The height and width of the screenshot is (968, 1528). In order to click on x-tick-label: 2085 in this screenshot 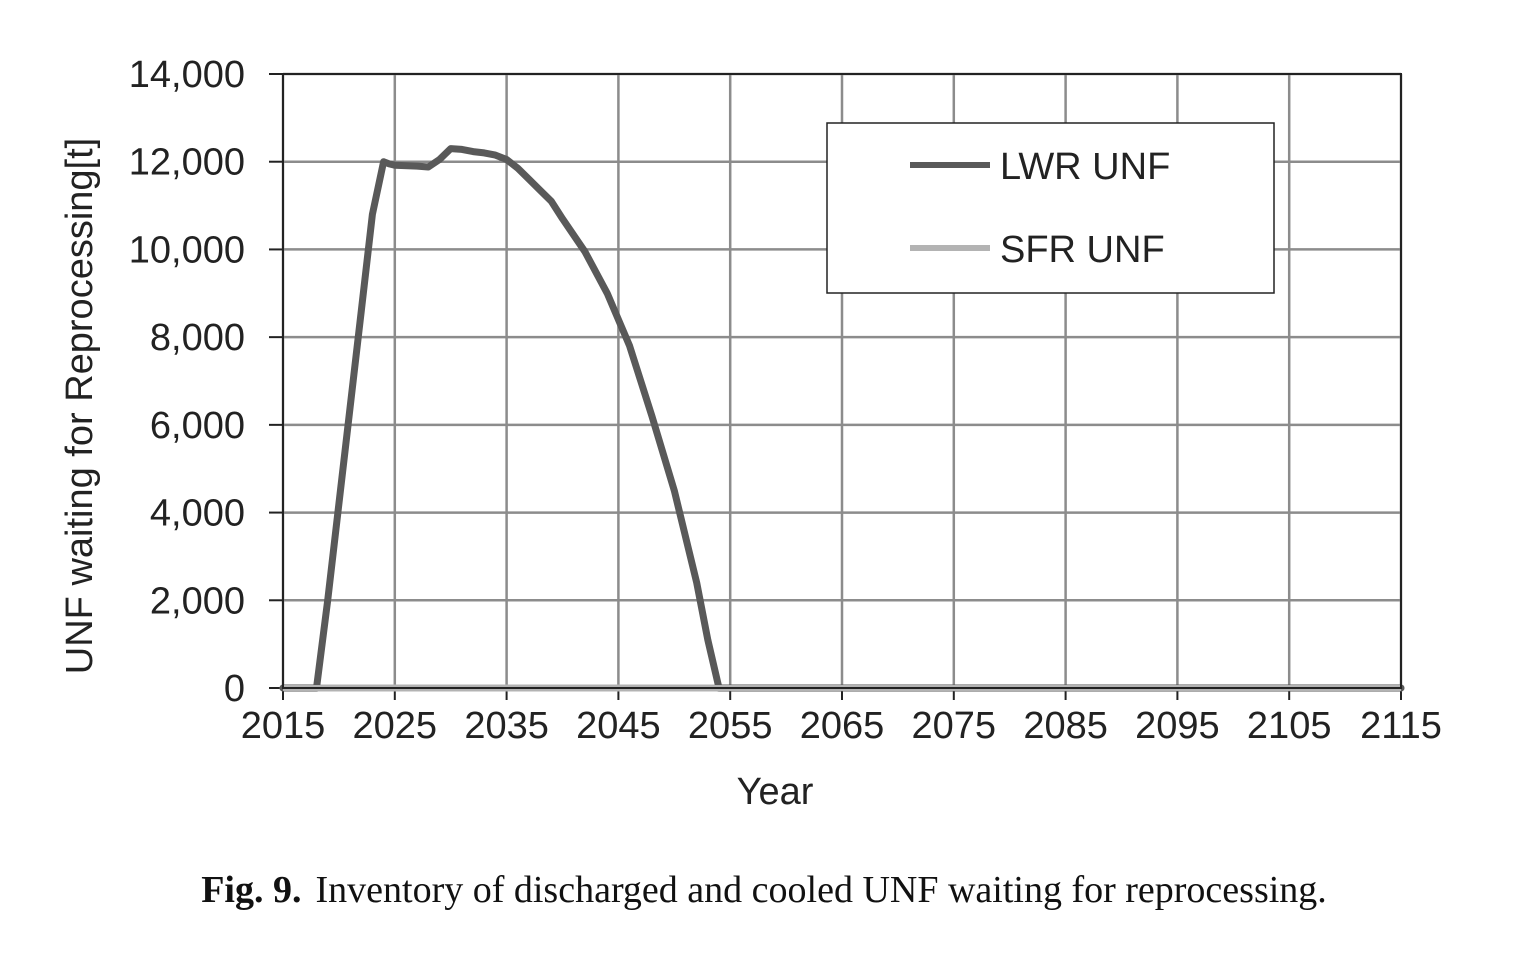, I will do `click(1065, 726)`.